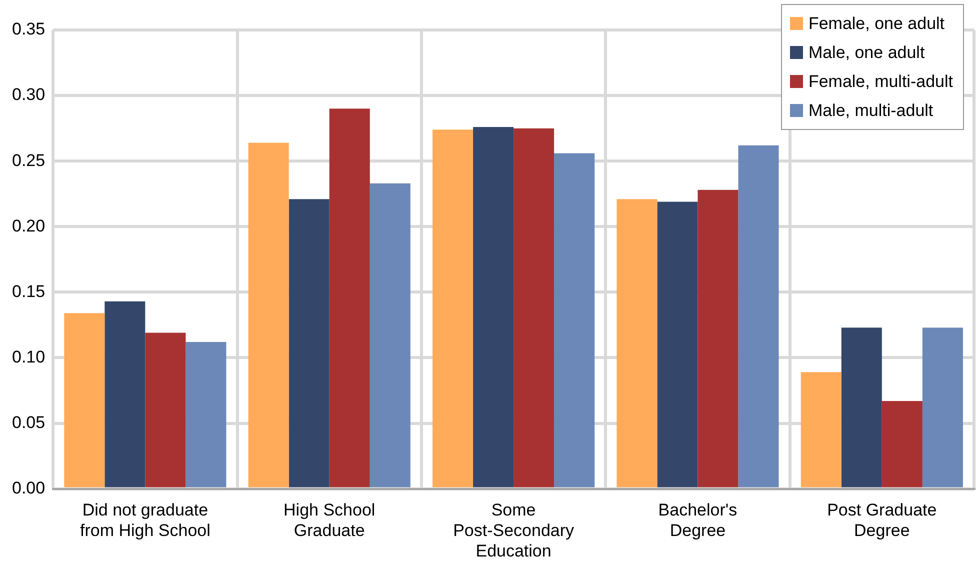 This screenshot has height=578, width=976. What do you see at coordinates (870, 111) in the screenshot?
I see `legend-label: Male, multi-adult` at bounding box center [870, 111].